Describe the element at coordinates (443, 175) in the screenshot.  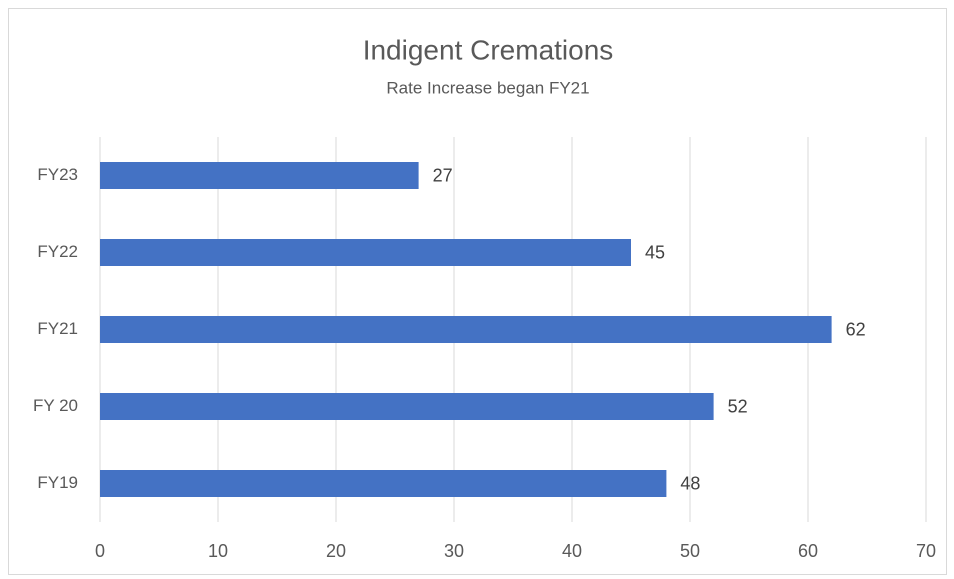
I see `data-label: 27` at that location.